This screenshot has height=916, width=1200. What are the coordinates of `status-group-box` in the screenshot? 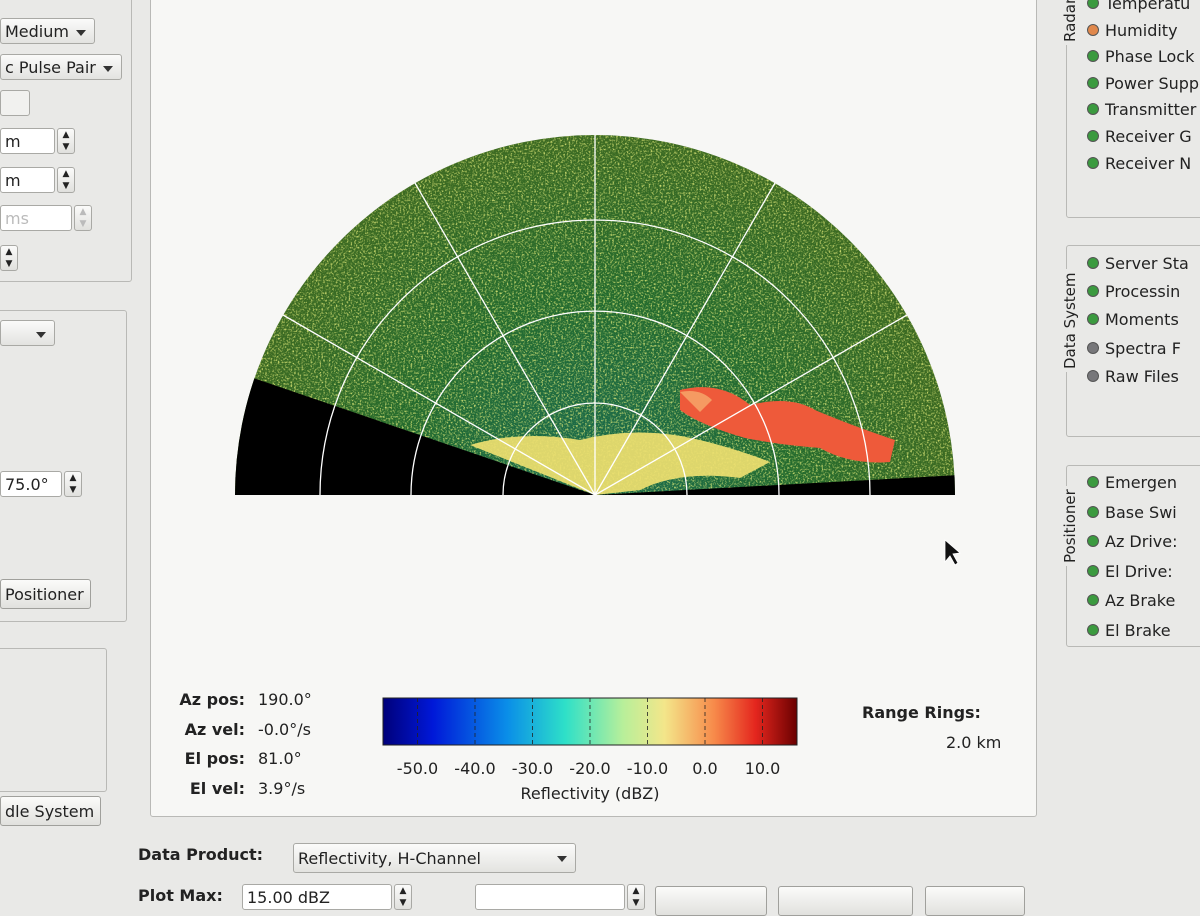 It's located at (1133, 109).